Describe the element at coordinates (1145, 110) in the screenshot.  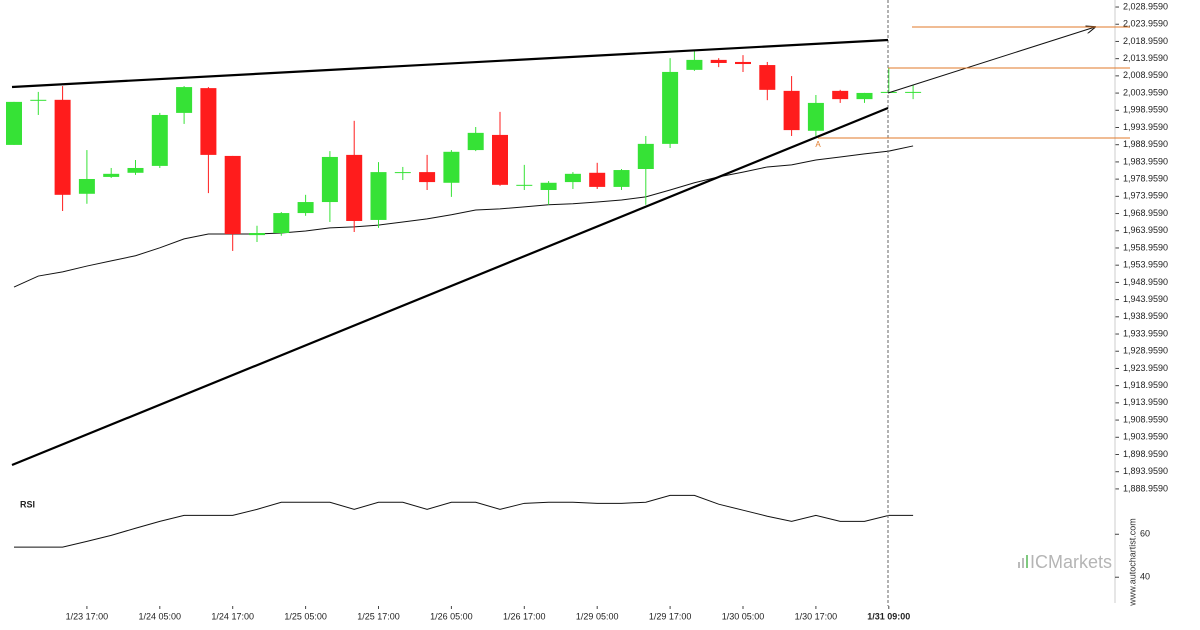
I see `y-tick-label: 1,998.9590` at that location.